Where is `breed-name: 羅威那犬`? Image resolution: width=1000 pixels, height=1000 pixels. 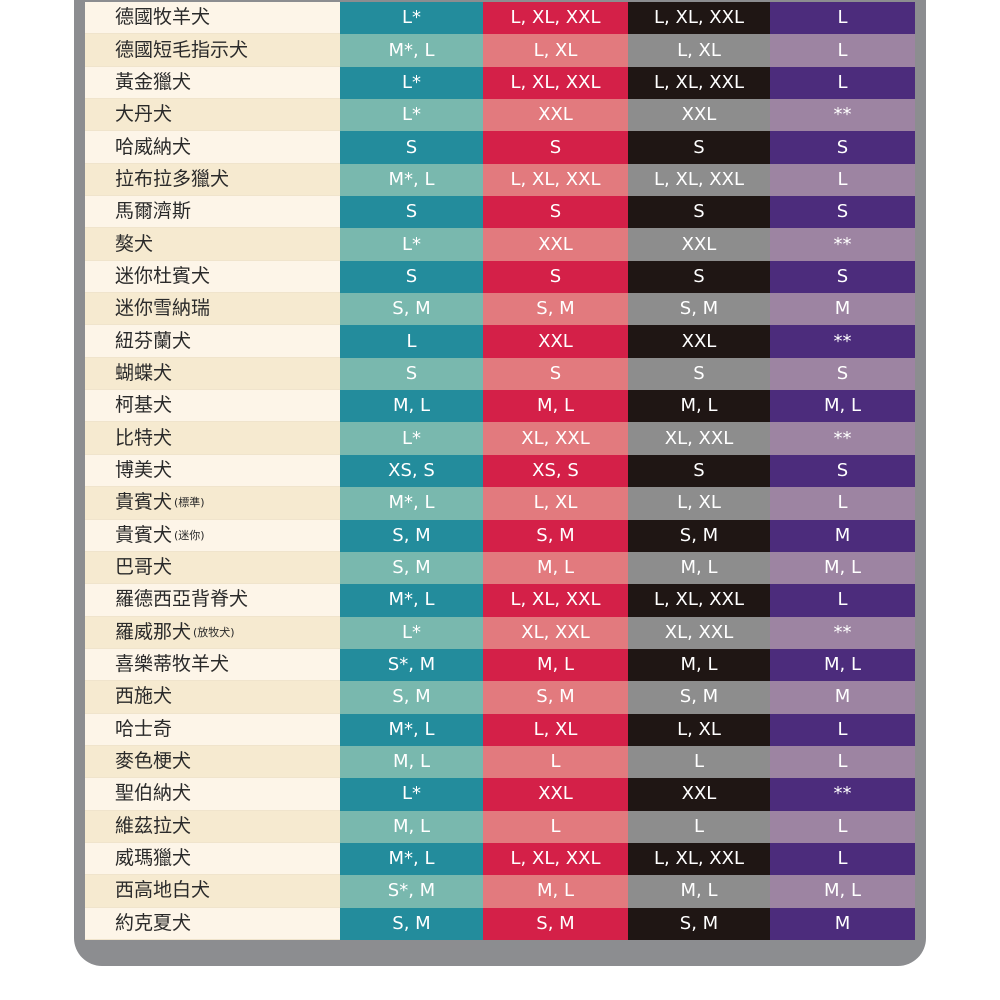 breed-name: 羅威那犬 is located at coordinates (153, 631).